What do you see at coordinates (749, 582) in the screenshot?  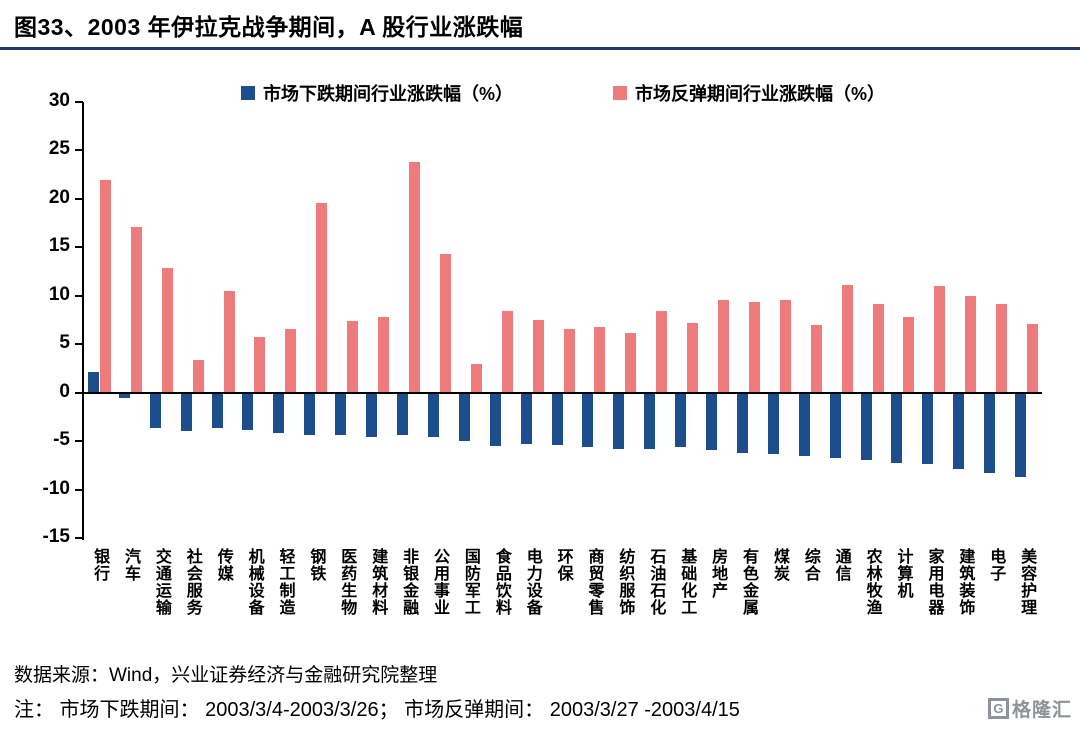 I see `category-label-text: 有色金属` at bounding box center [749, 582].